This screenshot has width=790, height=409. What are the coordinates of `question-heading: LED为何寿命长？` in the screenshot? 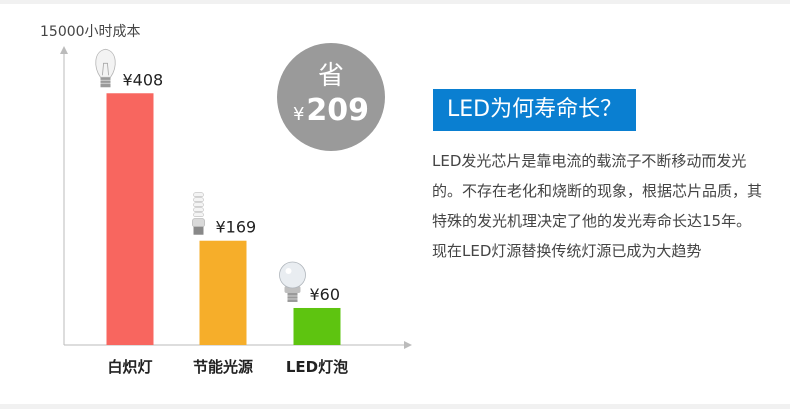 It's located at (535, 110).